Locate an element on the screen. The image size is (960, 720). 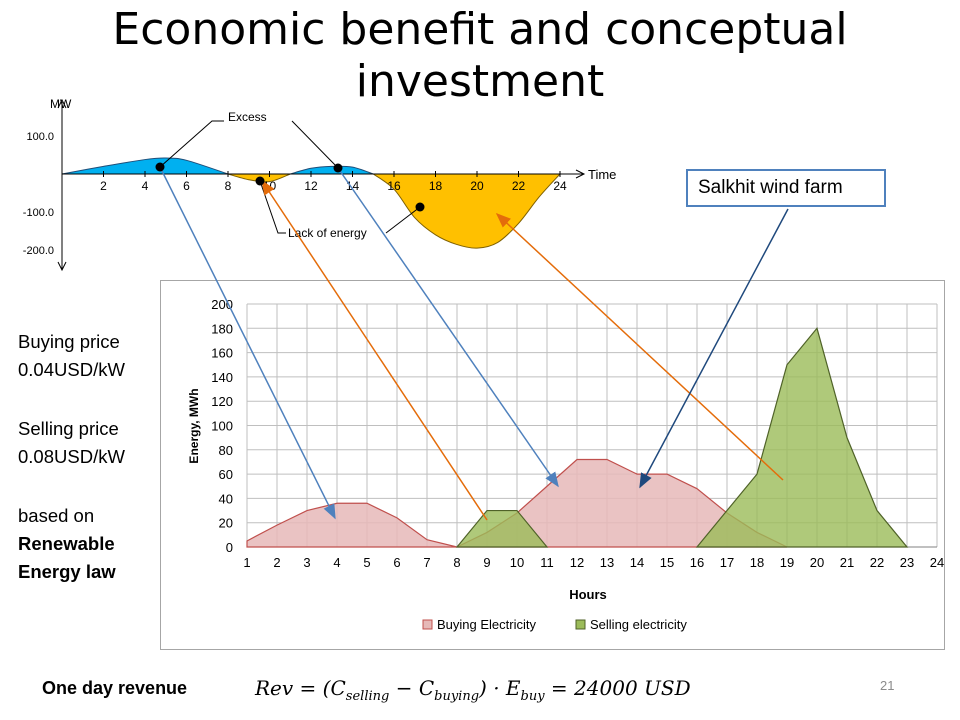
power-y-tick-label: -100.0 is located at coordinates (38, 213).